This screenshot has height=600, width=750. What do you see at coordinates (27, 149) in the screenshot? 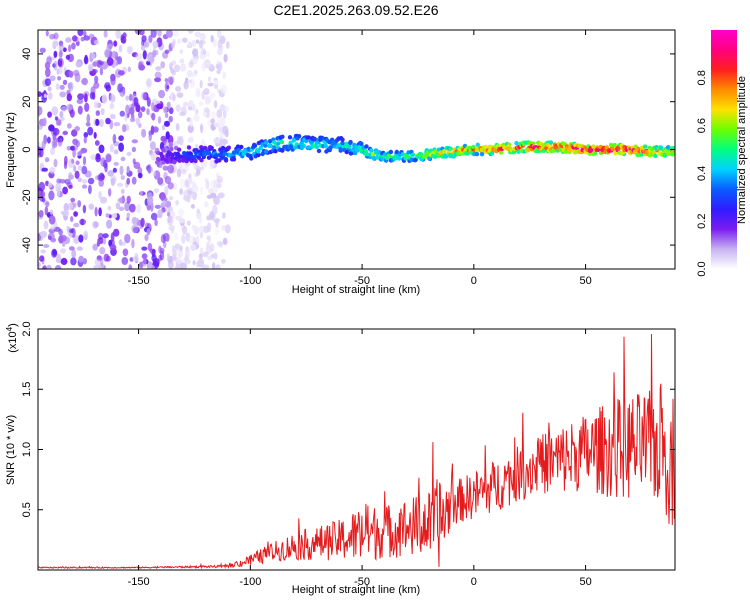
I see `y-tick-label: 0` at bounding box center [27, 149].